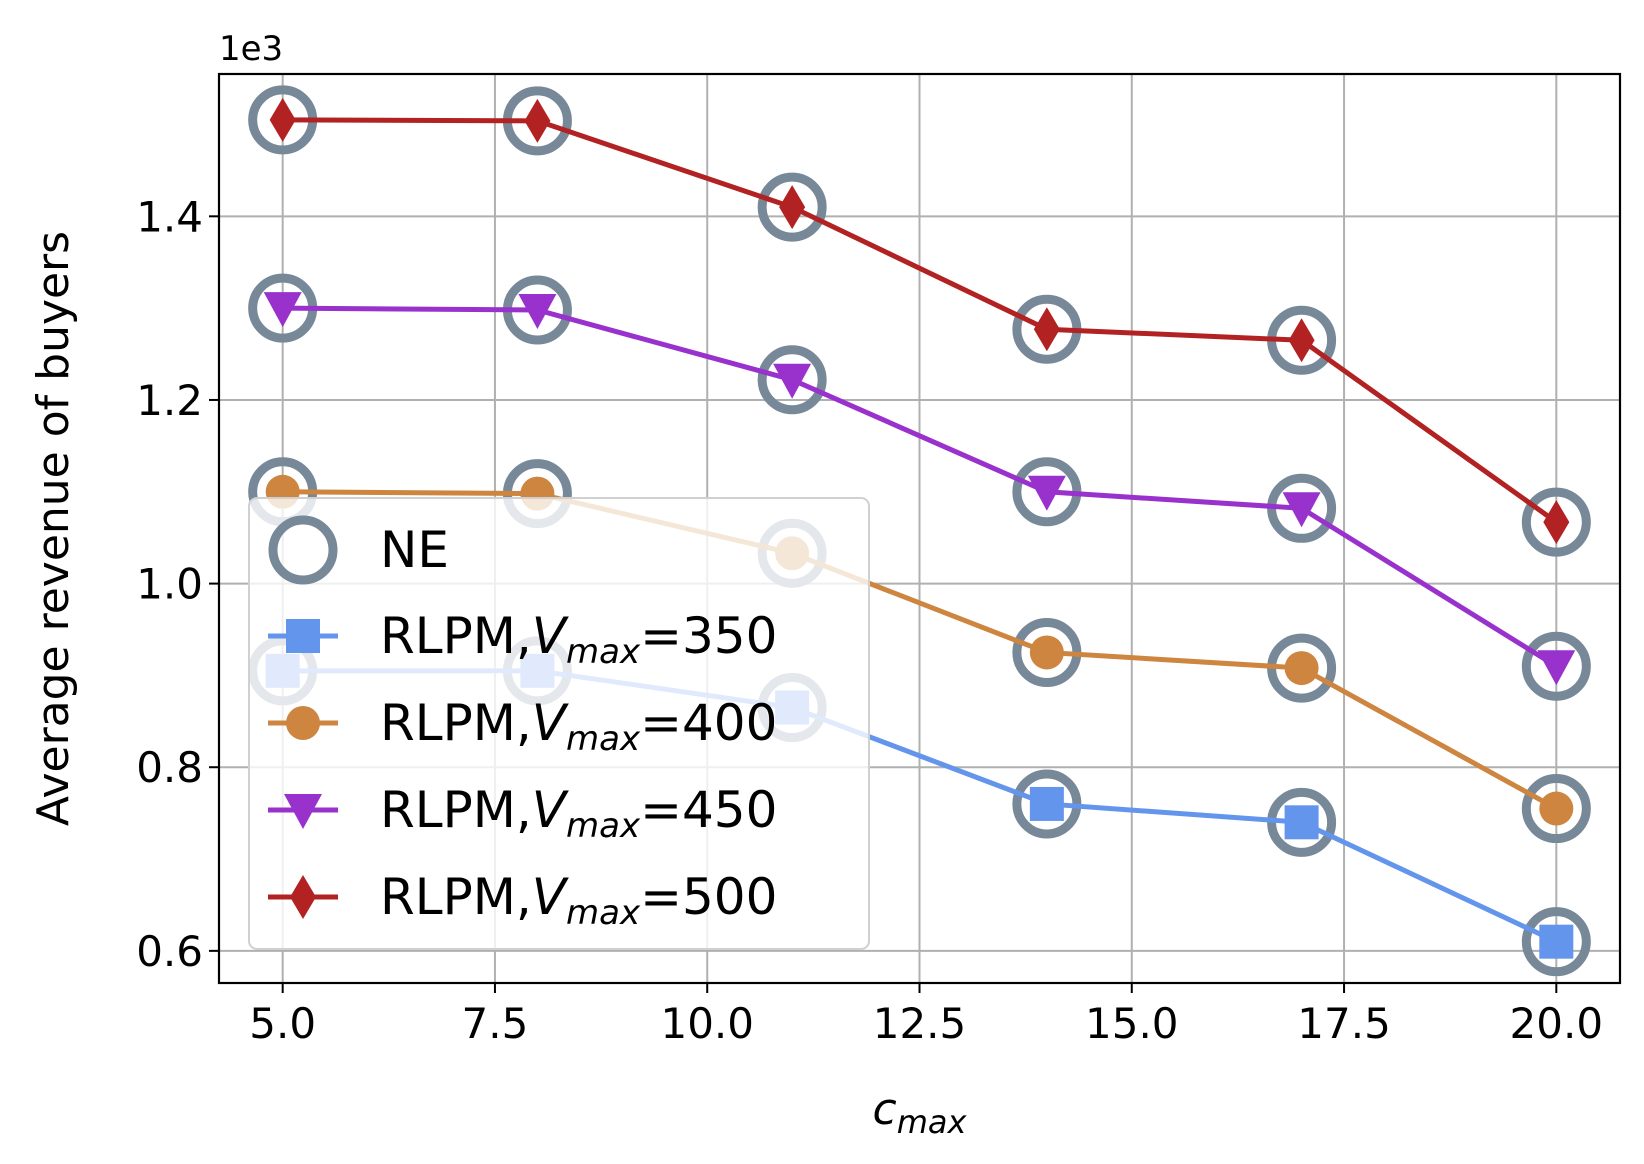 This screenshot has height=1164, width=1644. What do you see at coordinates (1132, 1023) in the screenshot?
I see `x-tick-label: 15.0` at bounding box center [1132, 1023].